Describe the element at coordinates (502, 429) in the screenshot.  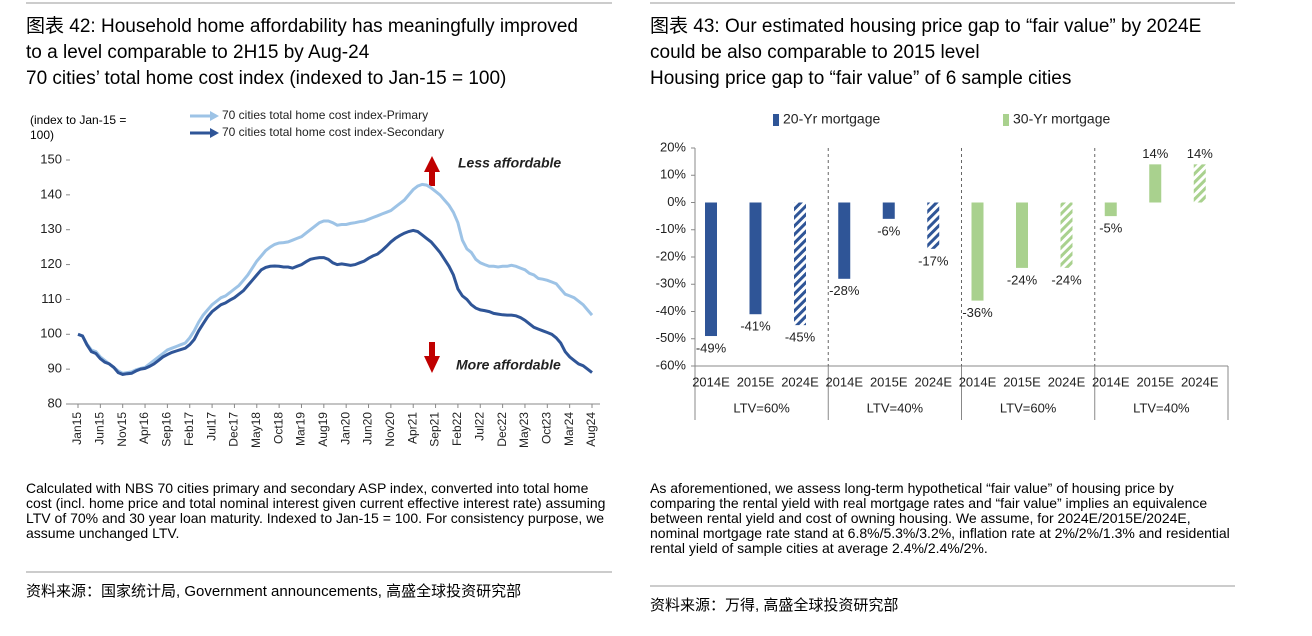
I see `x-tick-label: Dec22` at that location.